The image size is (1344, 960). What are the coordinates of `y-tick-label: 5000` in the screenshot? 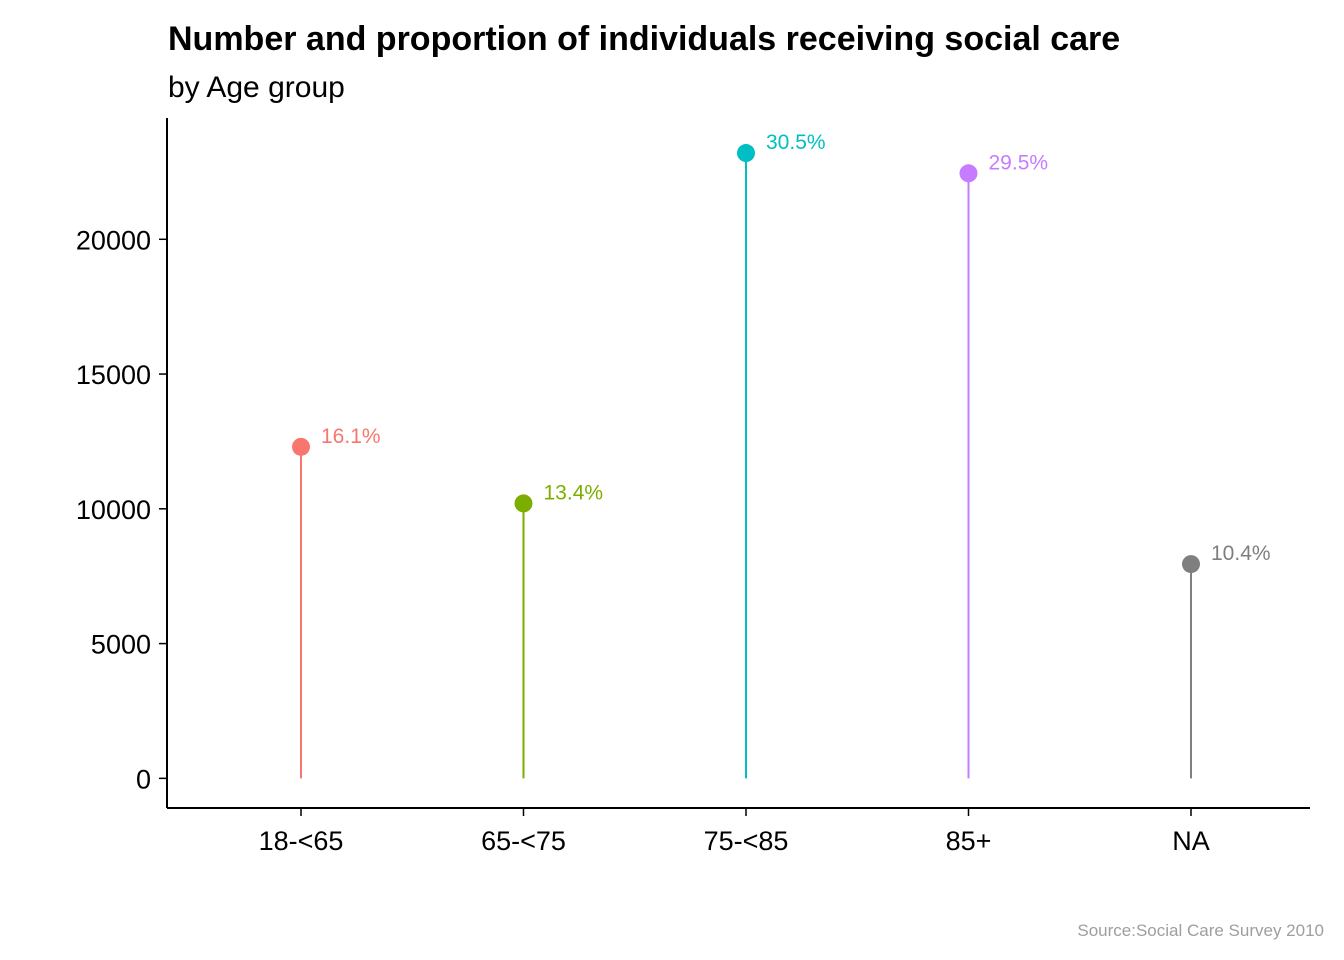 It's located at (121, 645).